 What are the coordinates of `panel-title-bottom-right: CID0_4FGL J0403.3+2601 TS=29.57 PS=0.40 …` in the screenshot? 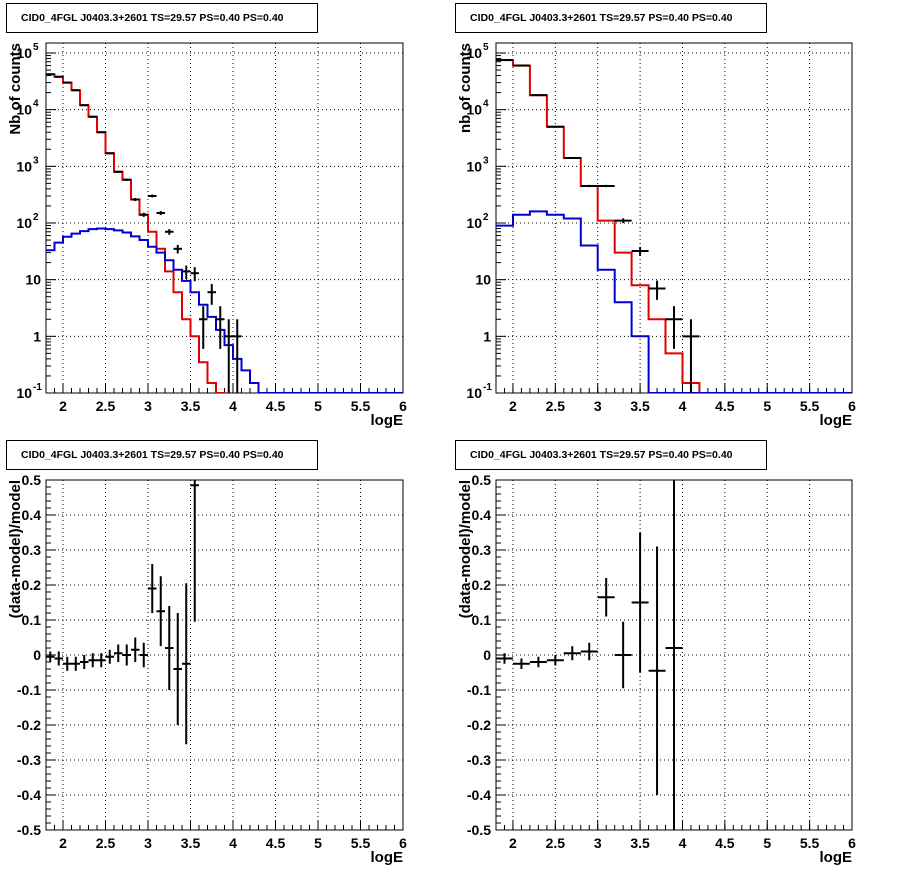 It's located at (611, 455).